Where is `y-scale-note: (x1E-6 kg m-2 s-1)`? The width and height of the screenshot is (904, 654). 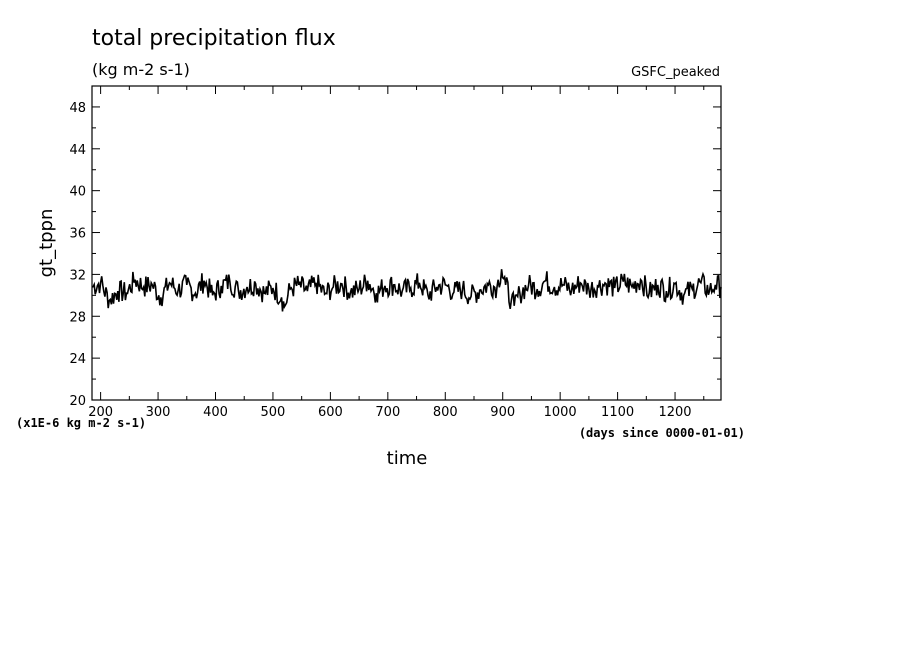
y-scale-note: (x1E-6 kg m-2 s-1) is located at coordinates (81, 423).